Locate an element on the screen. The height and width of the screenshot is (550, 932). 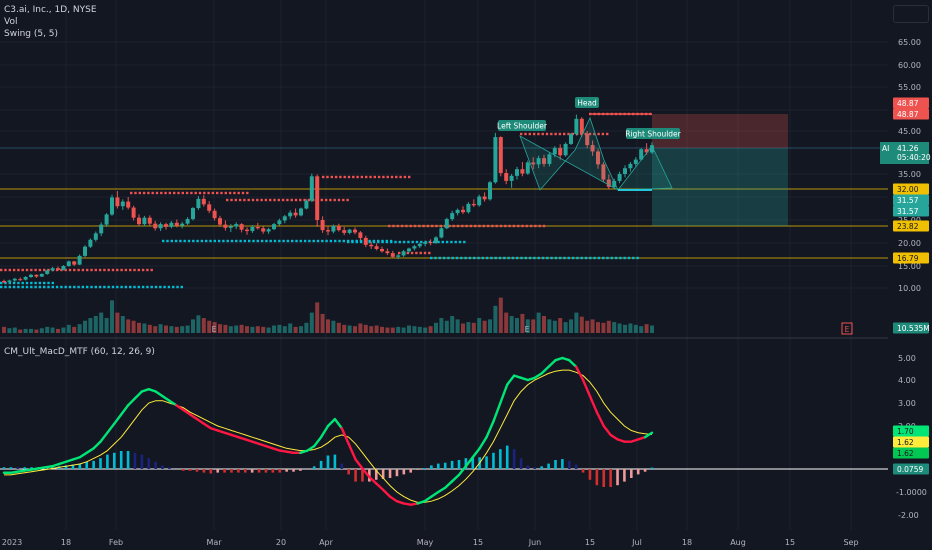
signal-tag-bg is located at coordinates (911, 442).